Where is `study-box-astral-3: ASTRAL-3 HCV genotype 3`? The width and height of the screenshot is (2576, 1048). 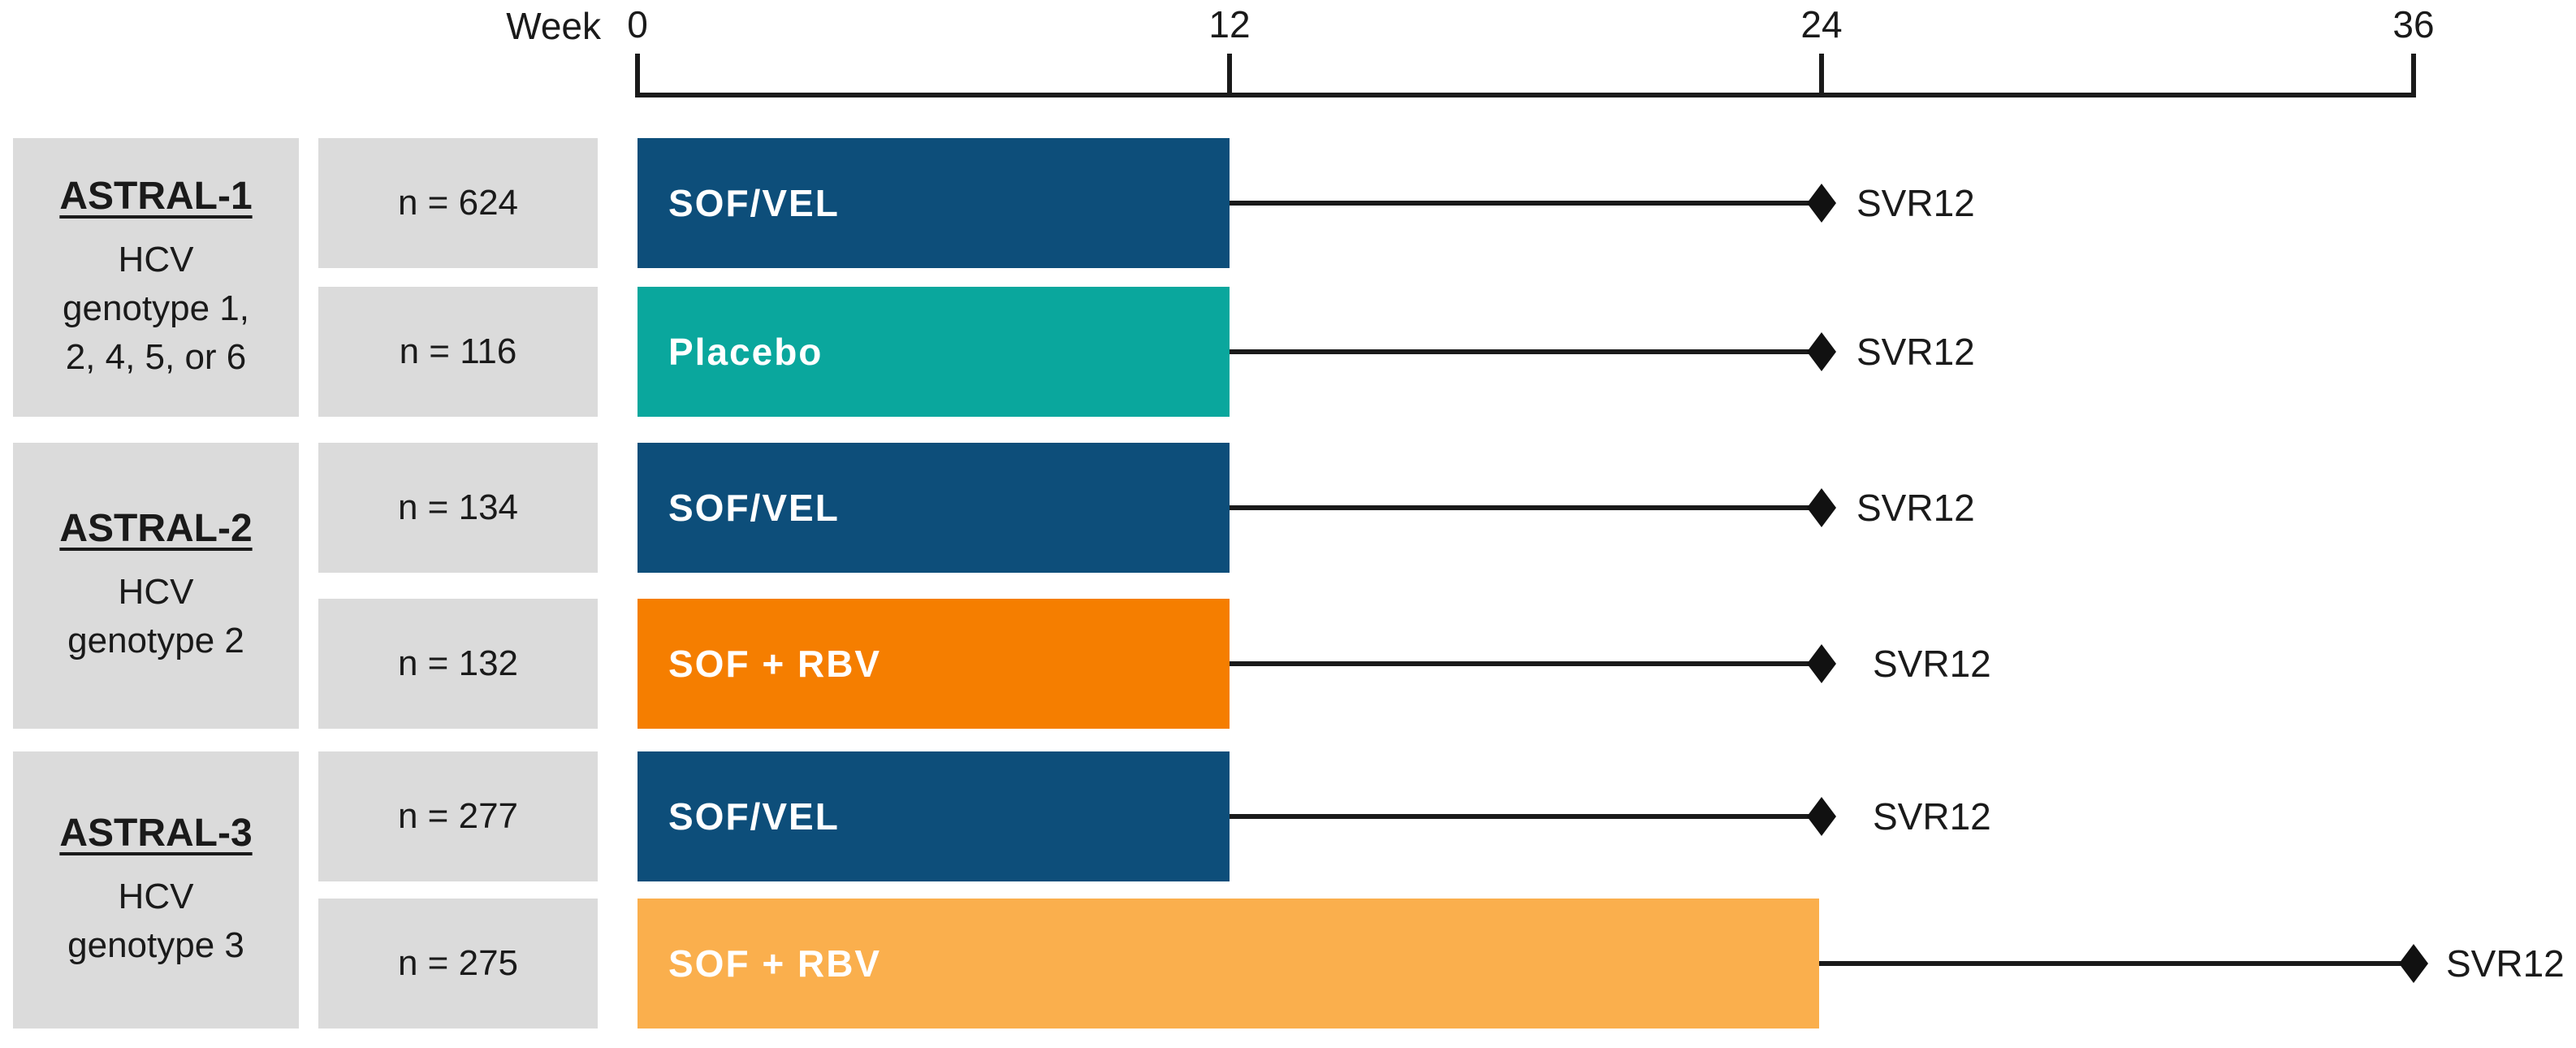 study-box-astral-3: ASTRAL-3 HCV genotype 3 is located at coordinates (156, 890).